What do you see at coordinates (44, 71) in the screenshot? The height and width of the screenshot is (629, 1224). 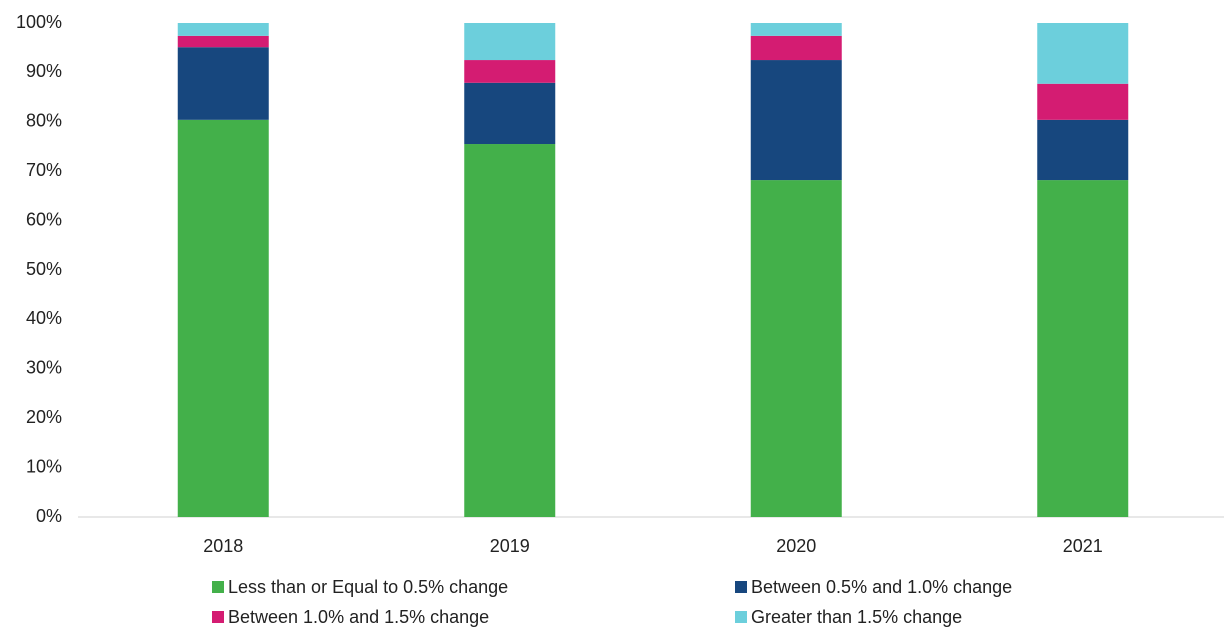 I see `y-tick-label: 90%` at bounding box center [44, 71].